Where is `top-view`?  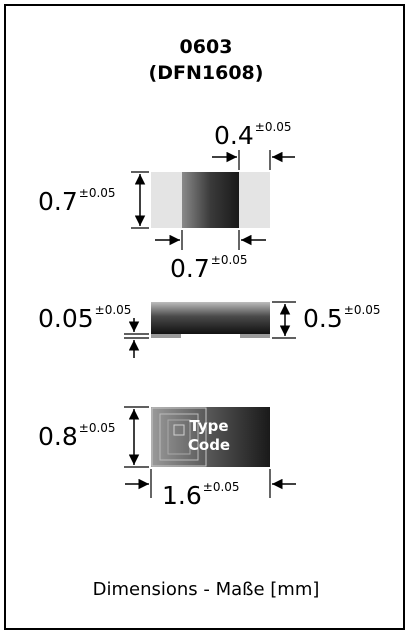
top-view is located at coordinates (213, 200).